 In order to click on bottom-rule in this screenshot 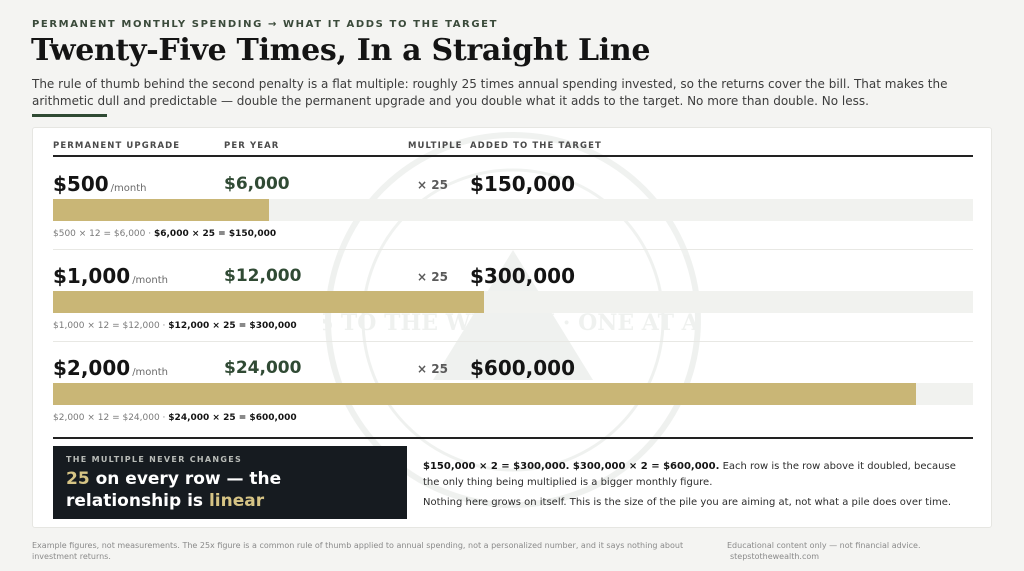, I will do `click(513, 438)`.